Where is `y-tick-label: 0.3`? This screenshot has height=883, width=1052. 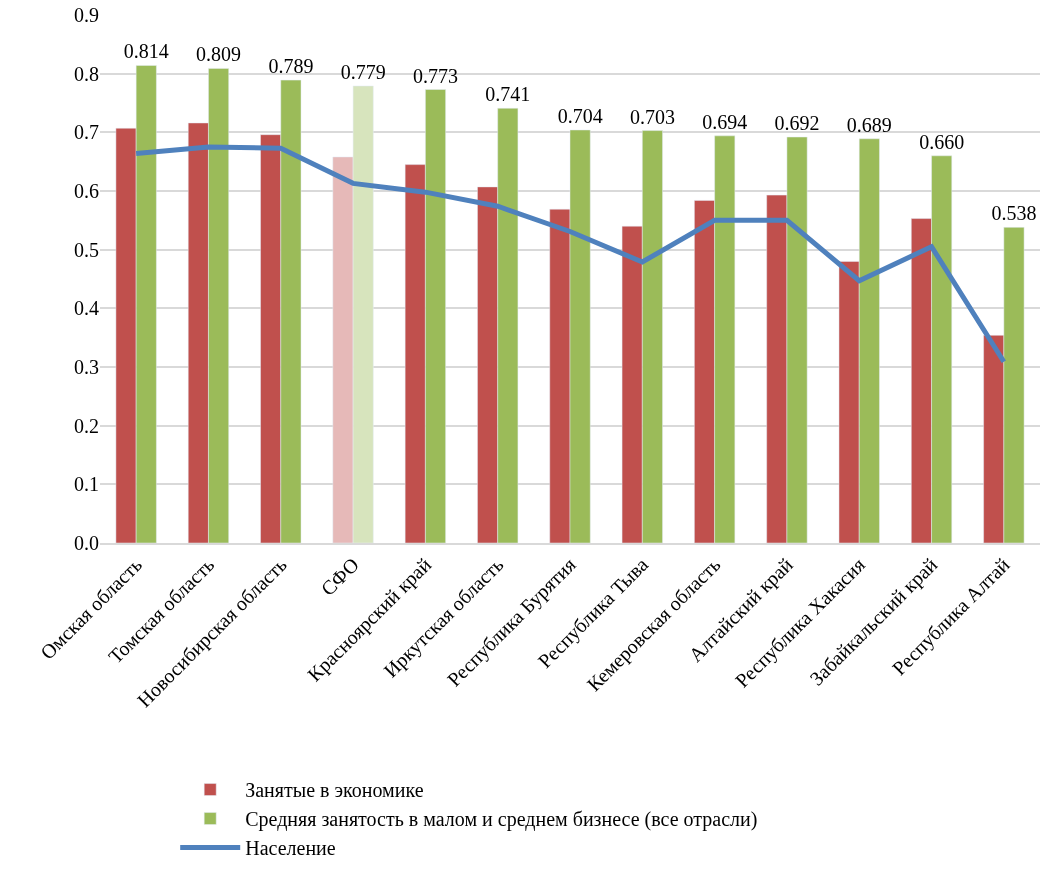 y-tick-label: 0.3 is located at coordinates (86, 367).